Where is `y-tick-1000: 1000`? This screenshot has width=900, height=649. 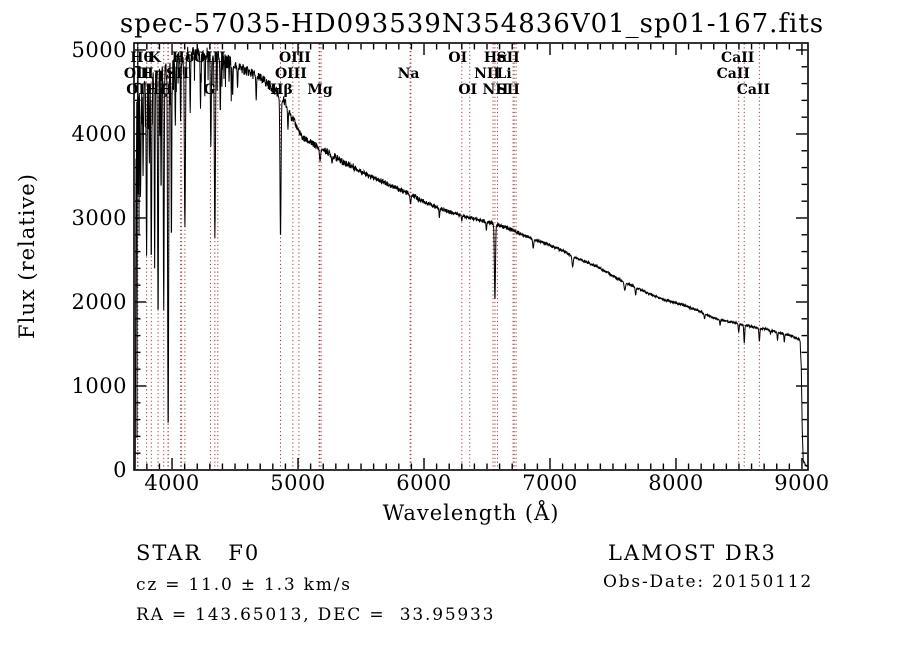
y-tick-1000: 1000 is located at coordinates (99, 386).